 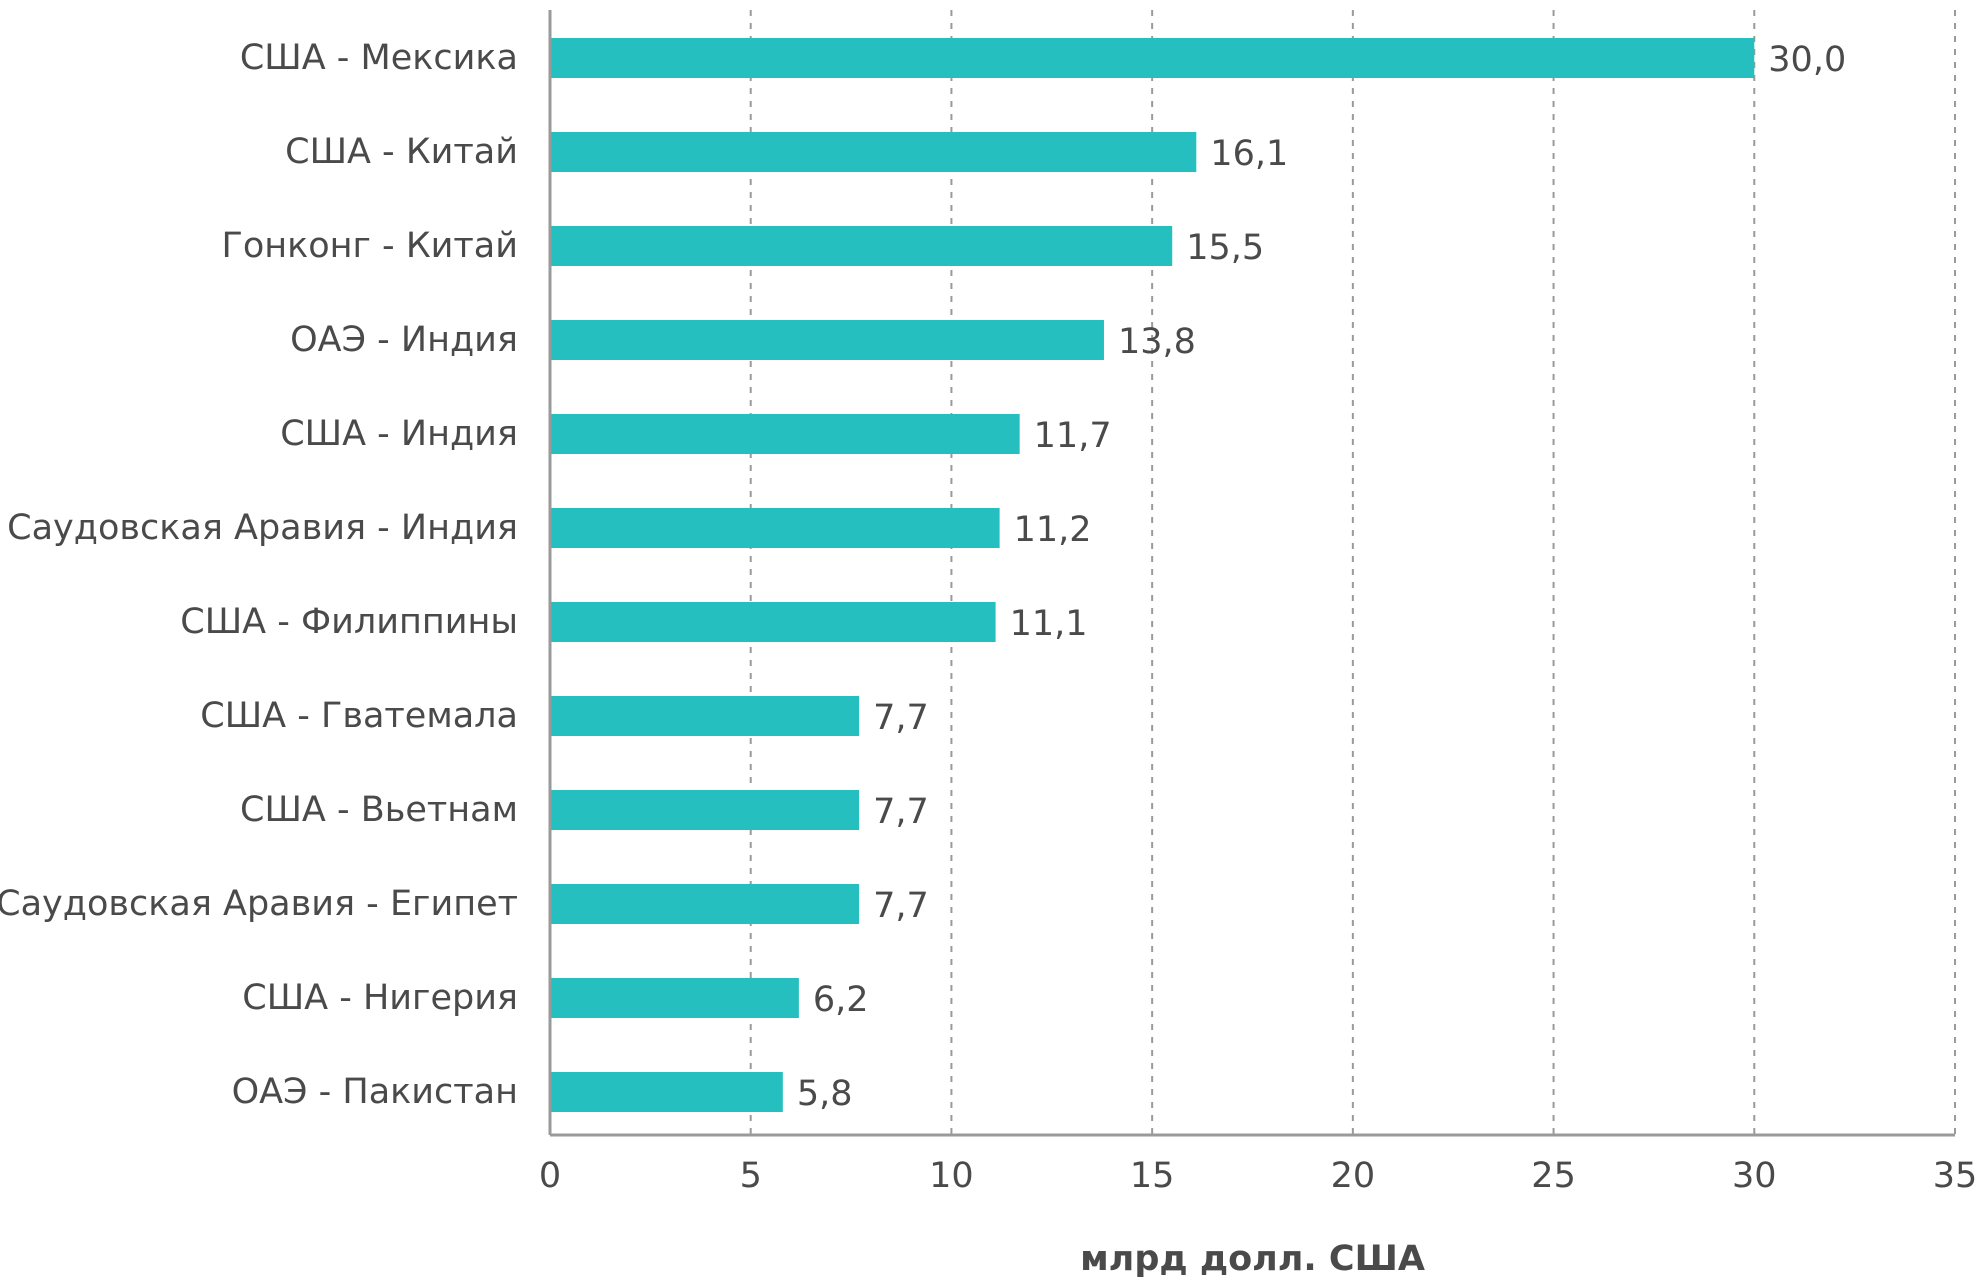 I want to click on category-label-2: Гонконг - Китай, so click(x=369, y=246).